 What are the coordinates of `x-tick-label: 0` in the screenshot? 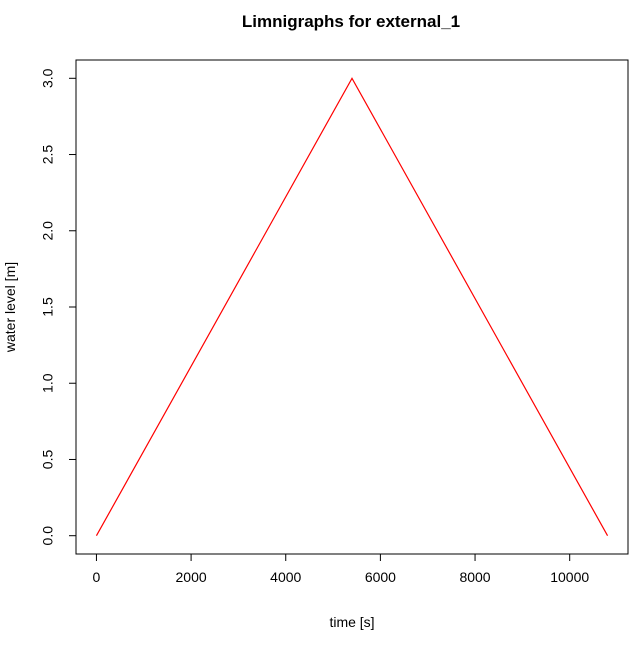 It's located at (97, 577).